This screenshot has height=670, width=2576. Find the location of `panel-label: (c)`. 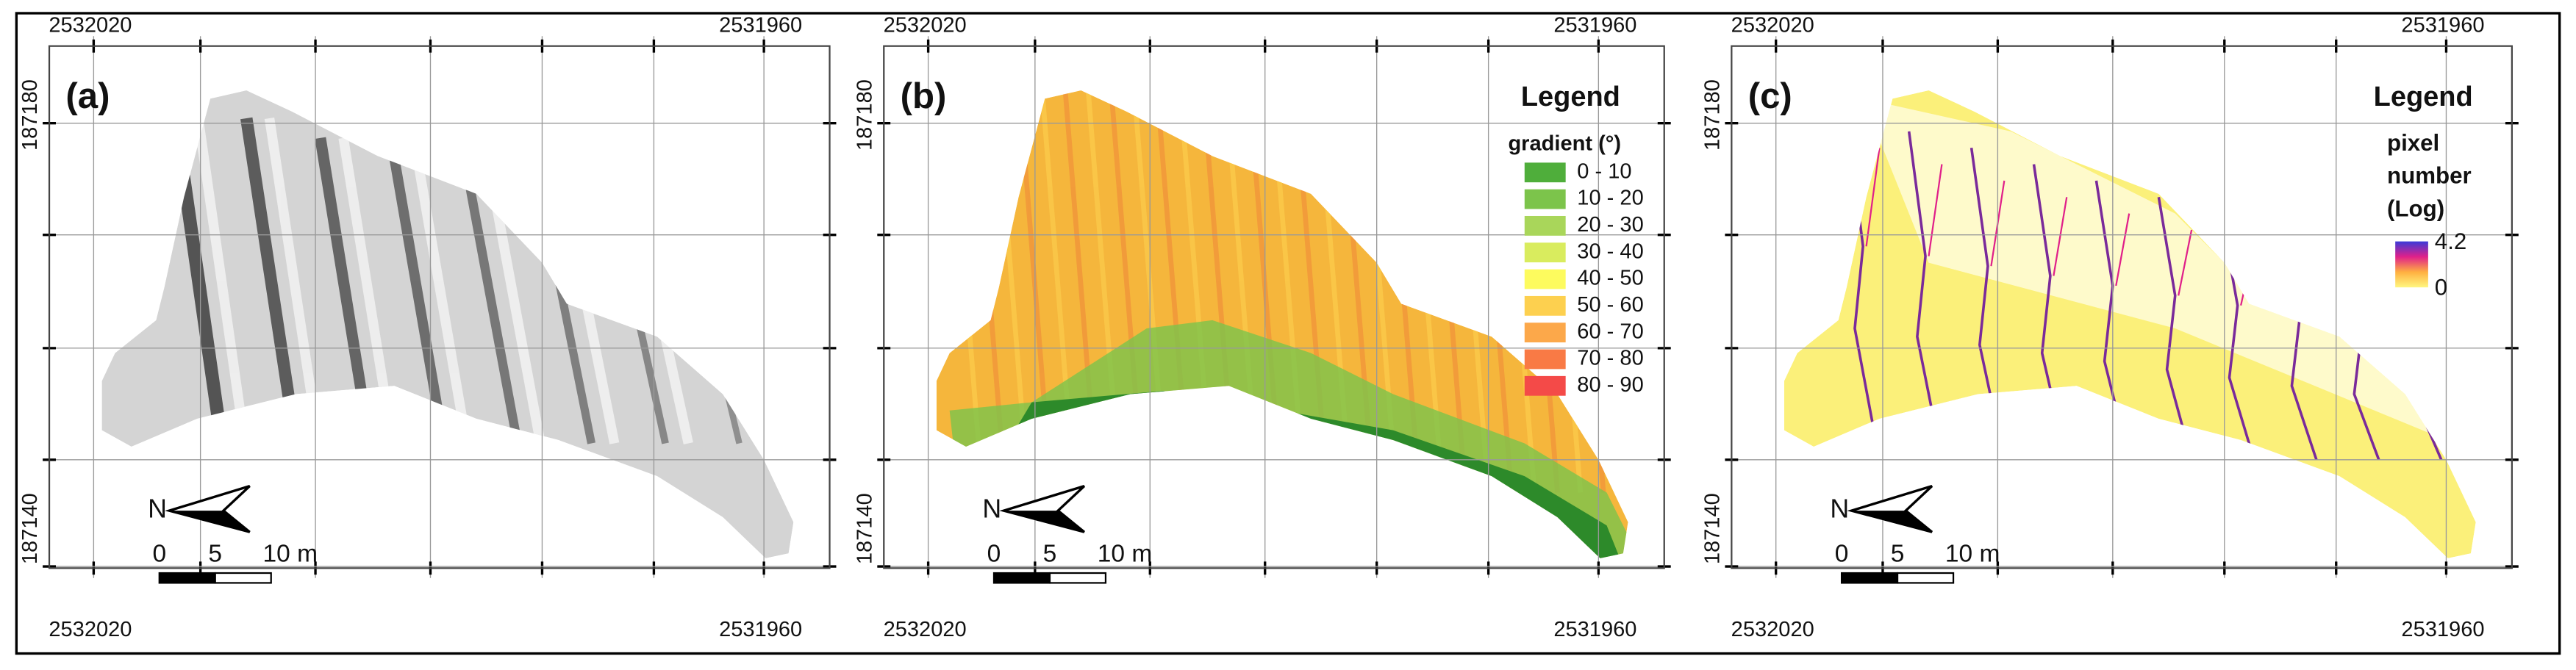

panel-label: (c) is located at coordinates (1770, 96).